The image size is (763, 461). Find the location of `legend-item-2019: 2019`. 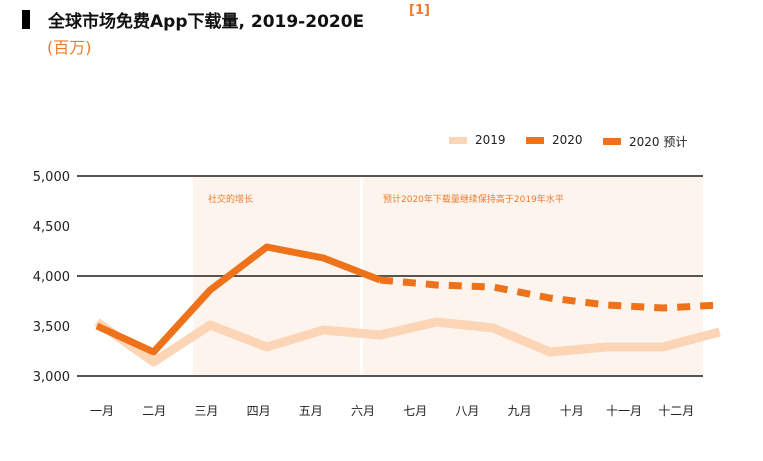

legend-item-2019: 2019 is located at coordinates (477, 140).